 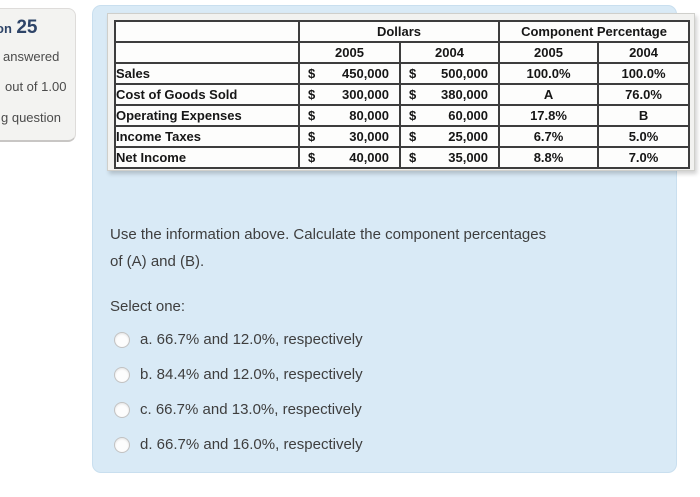 I want to click on amount: 30,000, so click(x=369, y=136).